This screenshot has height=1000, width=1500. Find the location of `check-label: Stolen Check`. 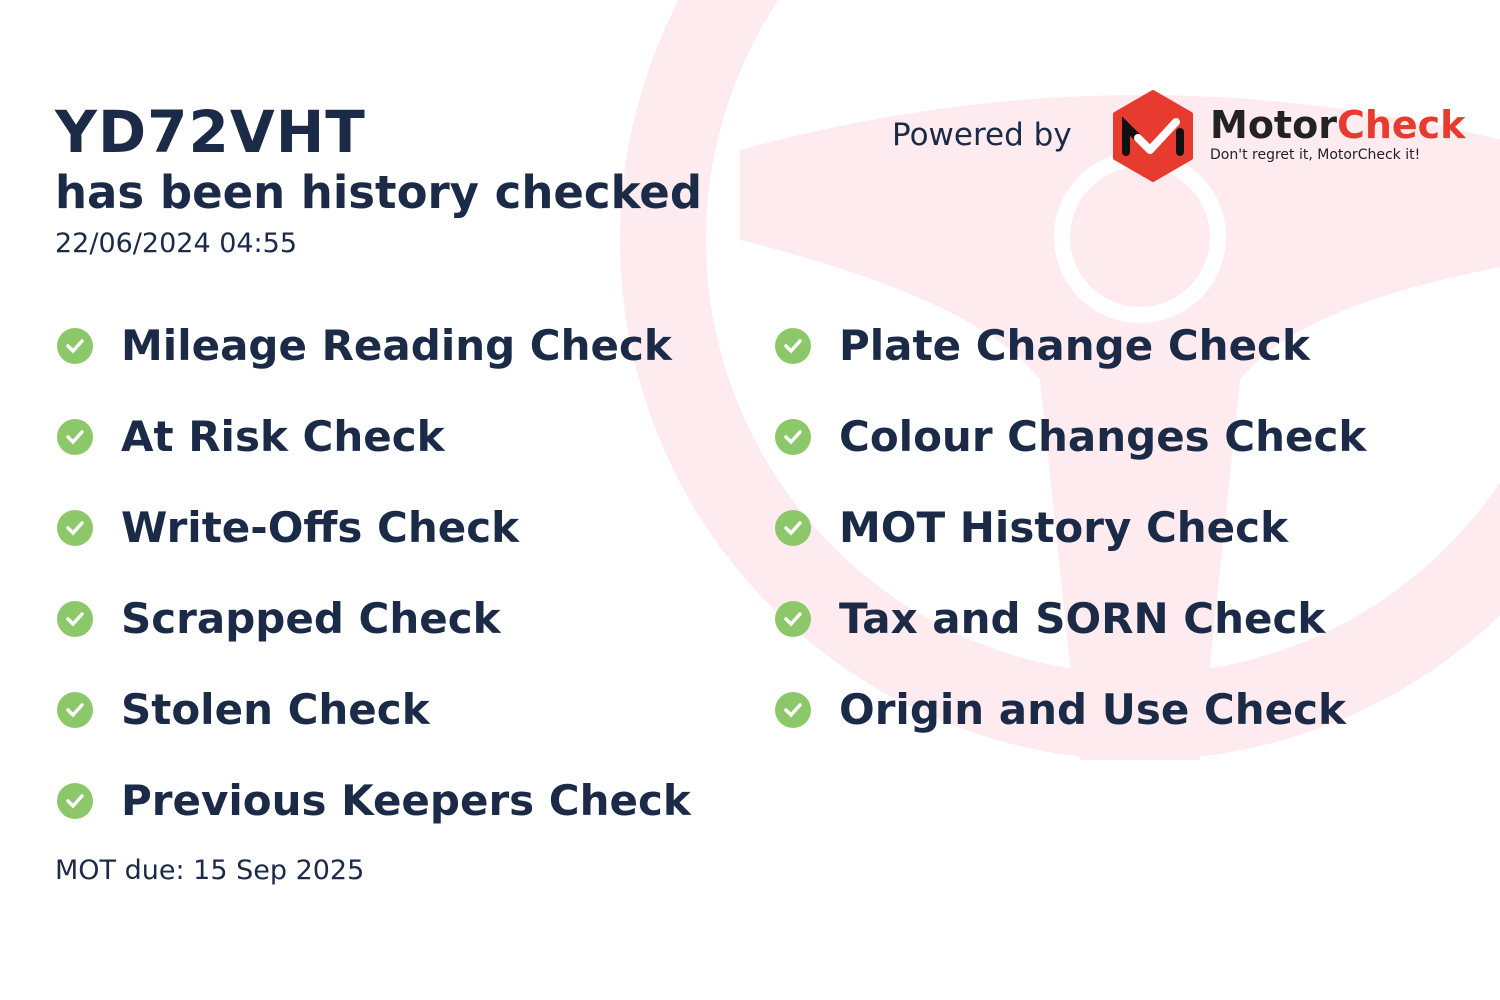

check-label: Stolen Check is located at coordinates (275, 709).